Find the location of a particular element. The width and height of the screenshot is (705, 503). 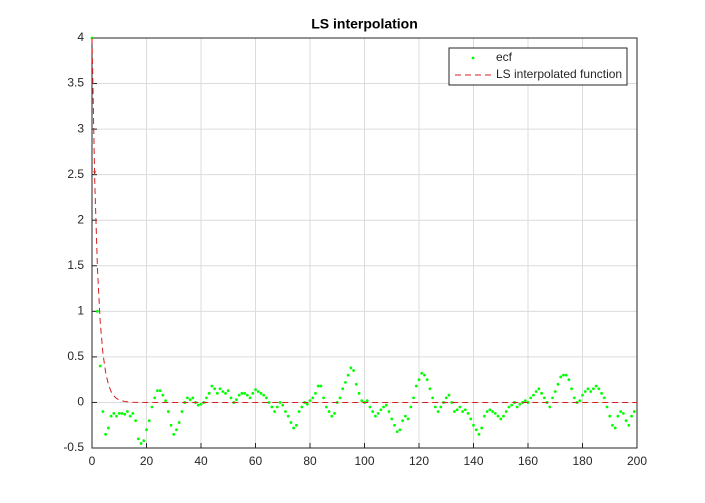

x-tick-label: 120 is located at coordinates (419, 461).